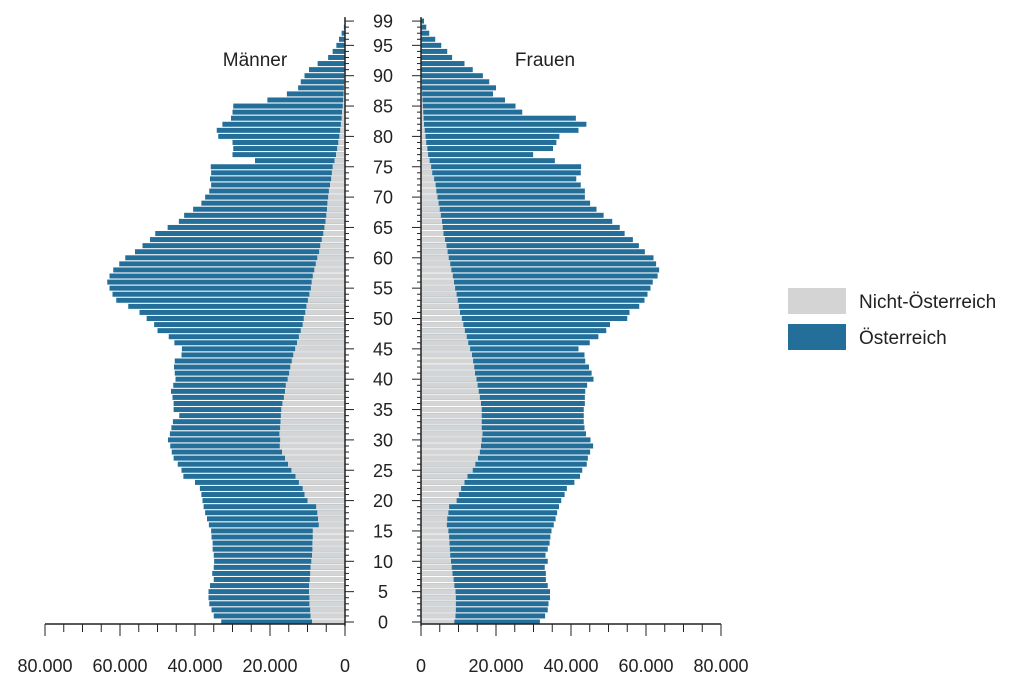 The width and height of the screenshot is (1024, 677). What do you see at coordinates (383, 319) in the screenshot?
I see `age-tick-label: 50` at bounding box center [383, 319].